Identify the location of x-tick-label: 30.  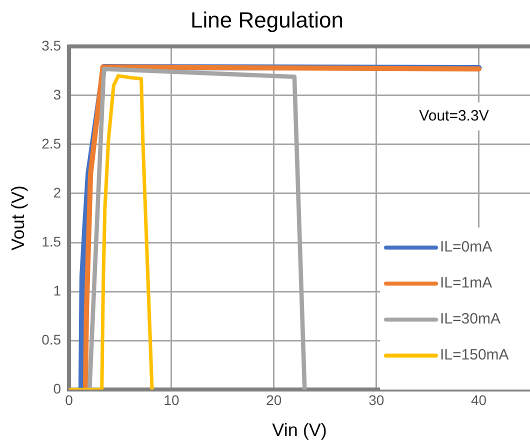
(376, 400).